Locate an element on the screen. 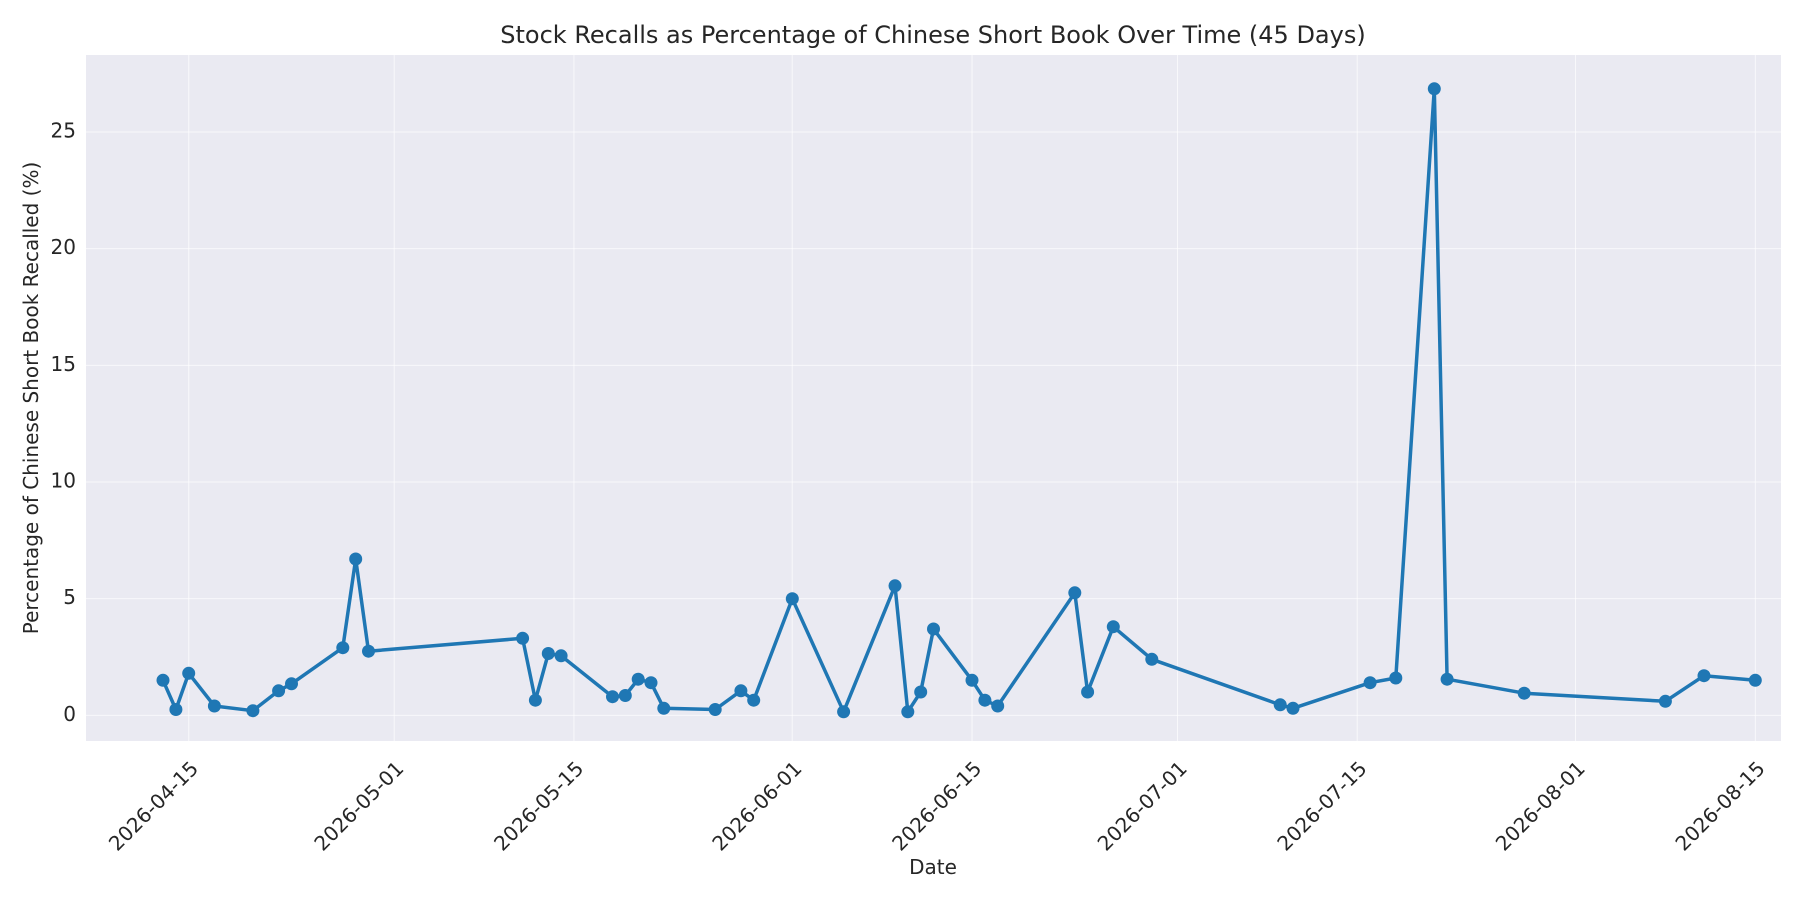 The width and height of the screenshot is (1800, 900). y-tick-label: 5 is located at coordinates (69, 597).